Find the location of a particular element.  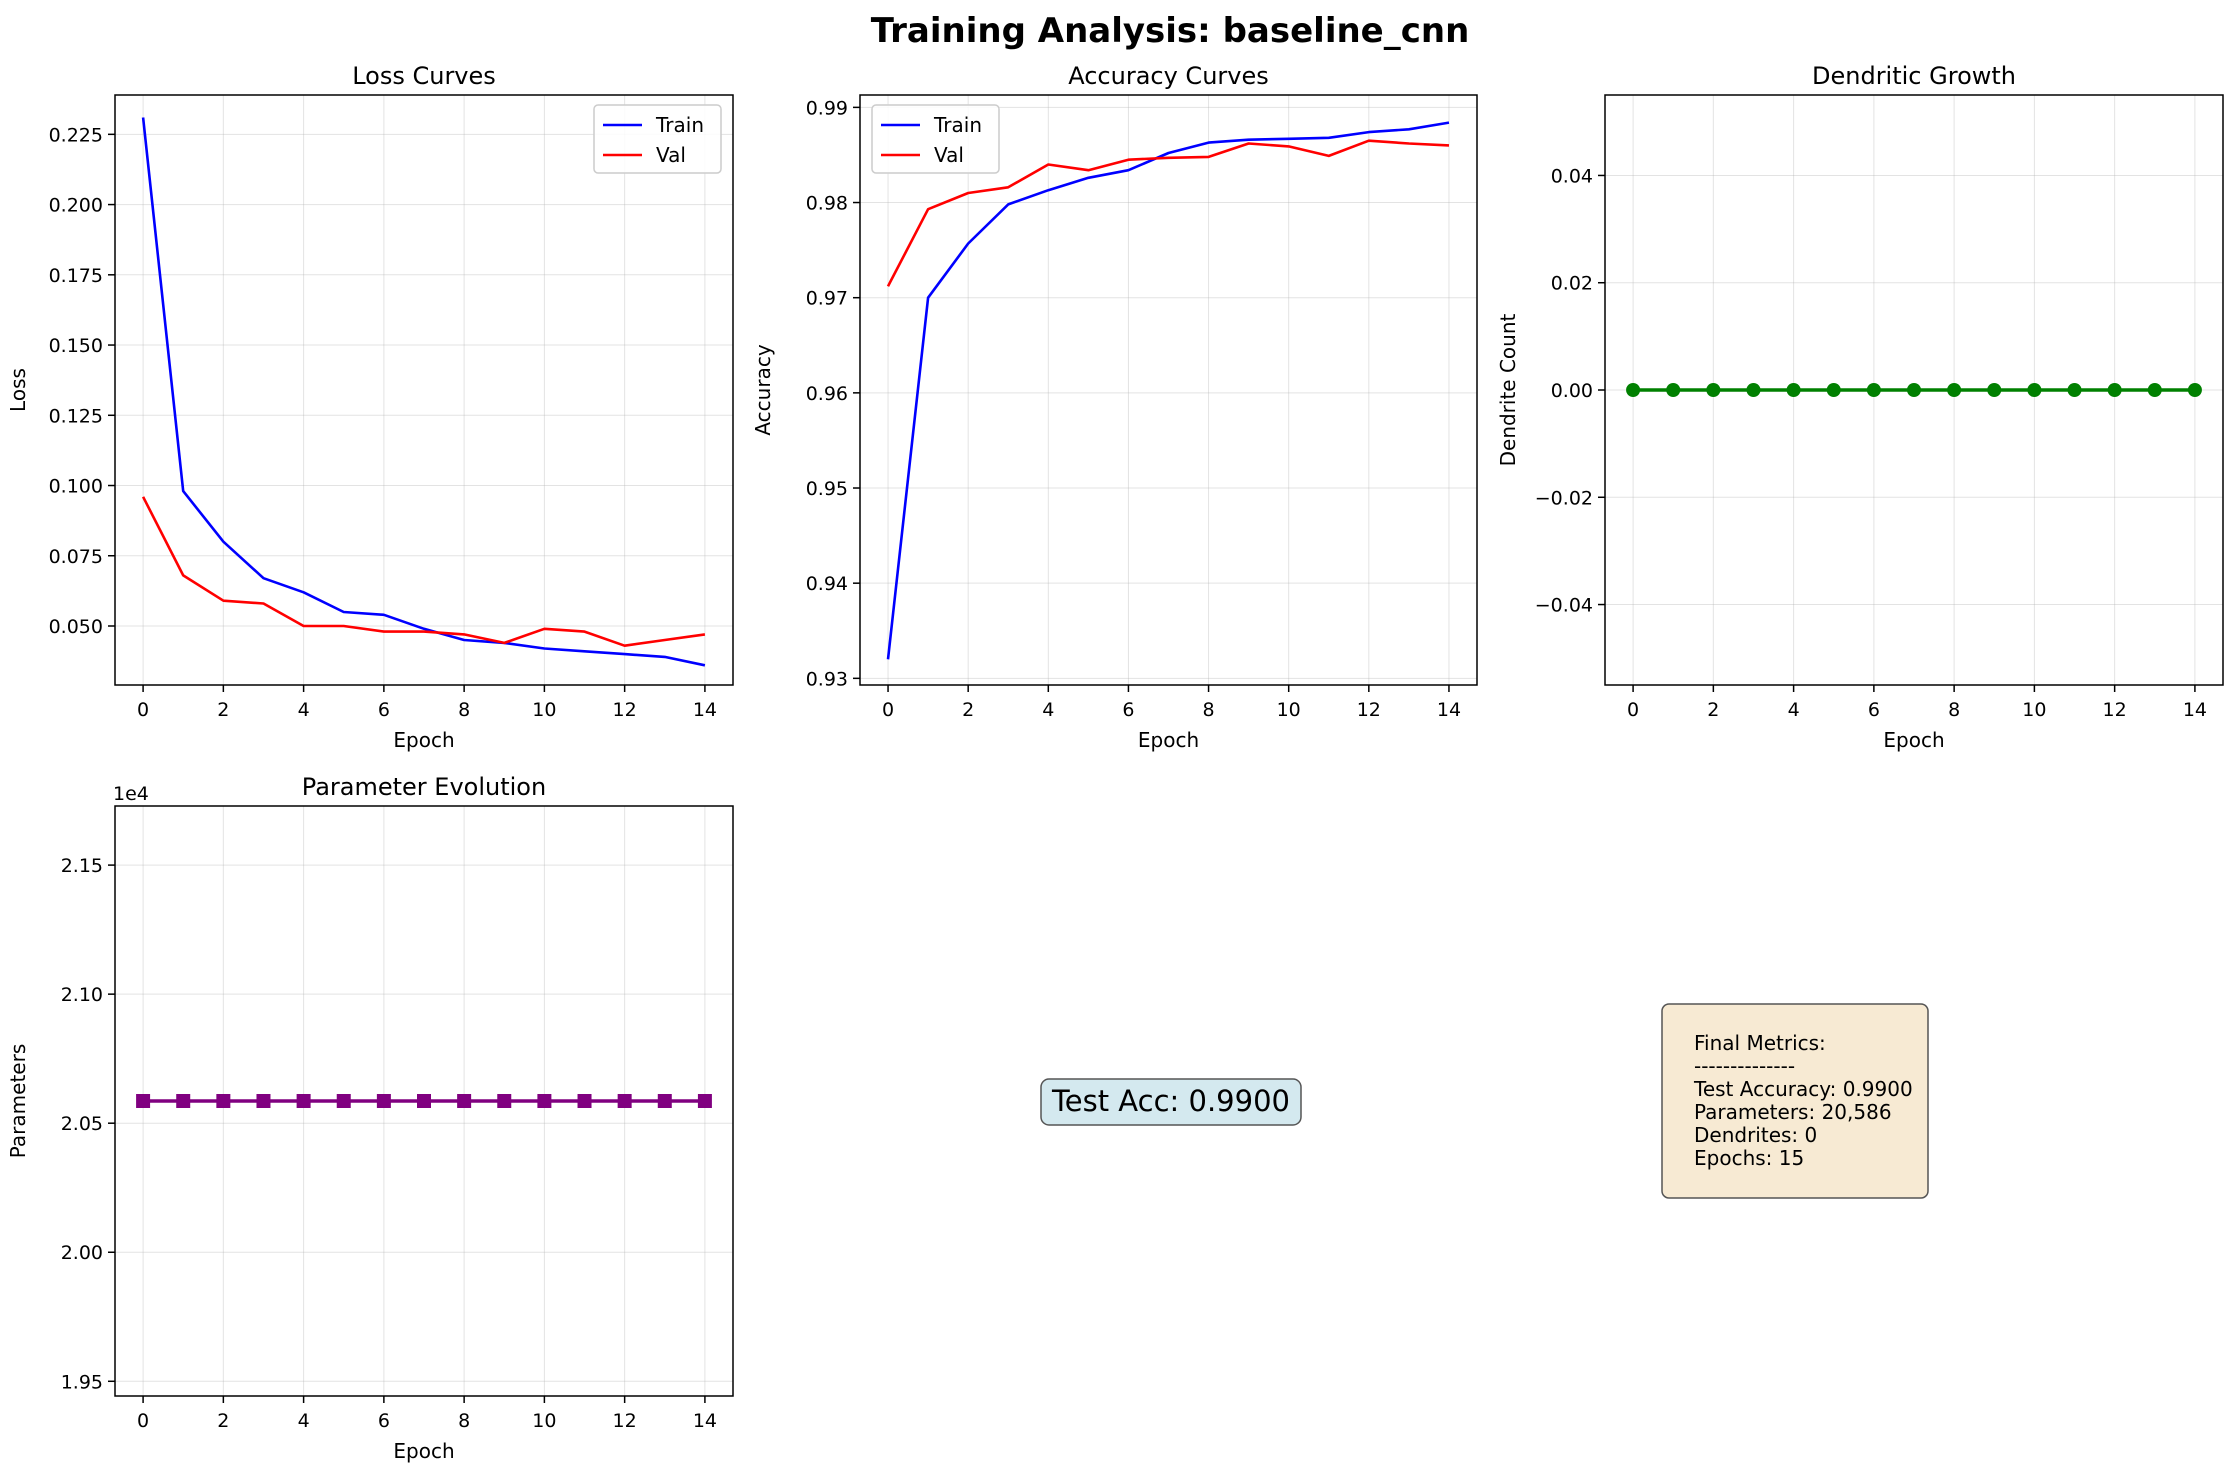

y-tick-label: 0.99 is located at coordinates (827, 108).